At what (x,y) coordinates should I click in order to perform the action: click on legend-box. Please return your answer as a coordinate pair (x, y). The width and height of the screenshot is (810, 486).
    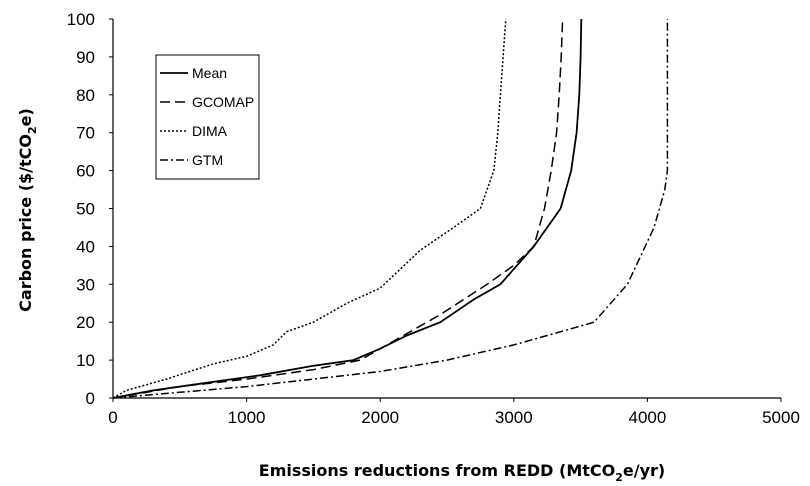
    Looking at the image, I should click on (207, 117).